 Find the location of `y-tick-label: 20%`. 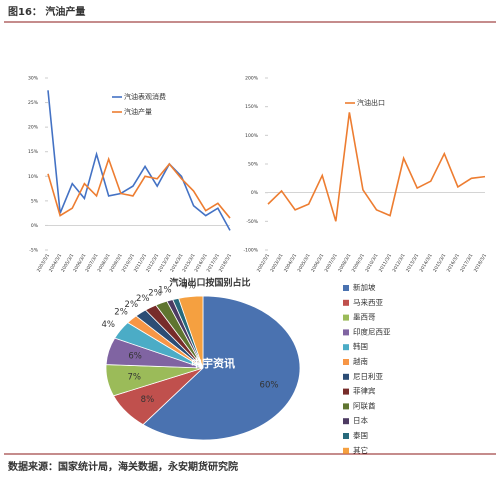

y-tick-label: 20% is located at coordinates (33, 128).